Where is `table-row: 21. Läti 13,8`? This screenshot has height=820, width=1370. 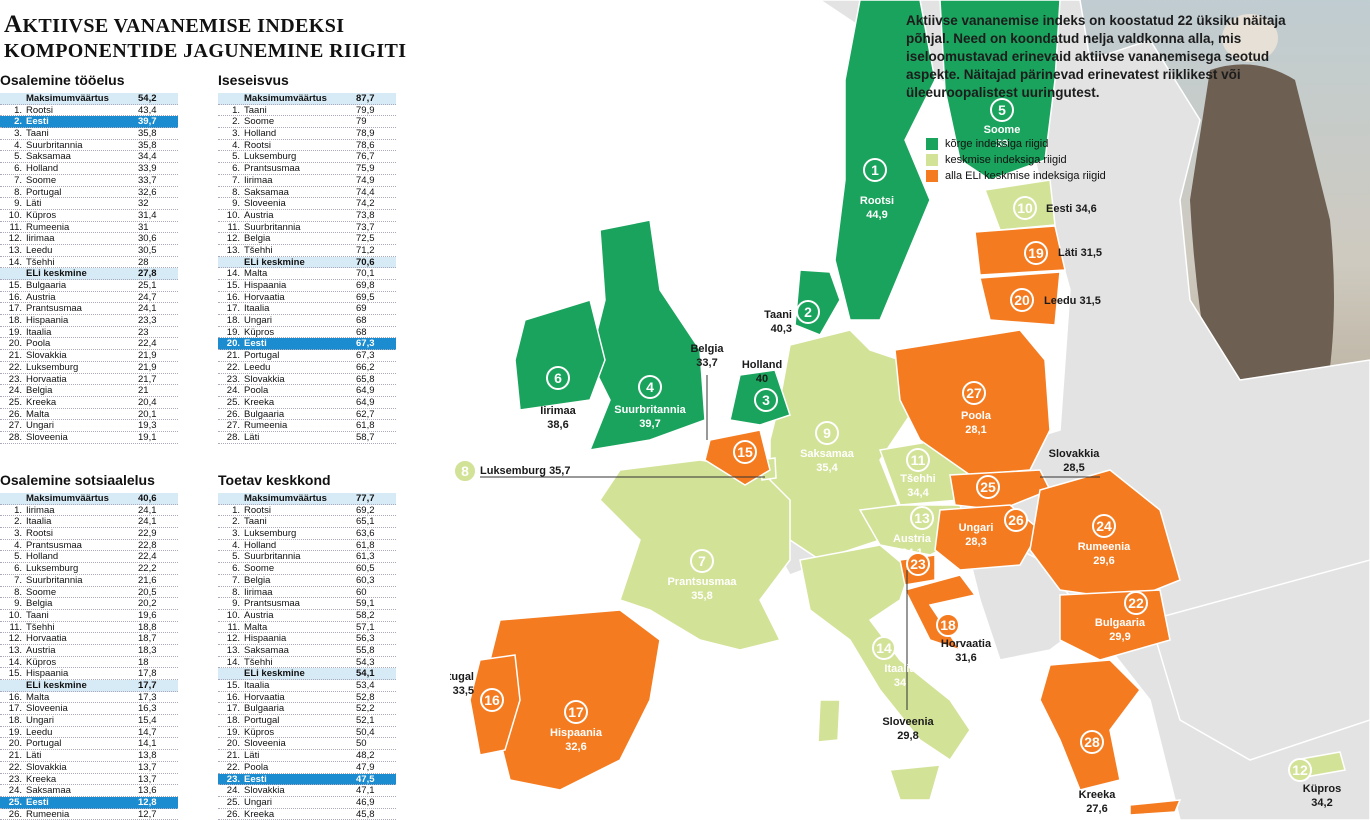 table-row: 21. Läti 13,8 is located at coordinates (89, 756).